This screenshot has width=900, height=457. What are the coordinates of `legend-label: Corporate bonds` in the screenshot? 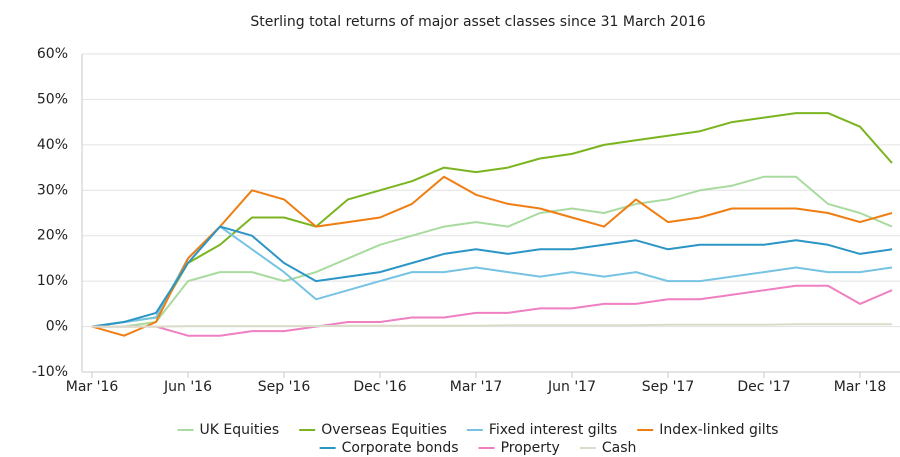 It's located at (400, 448).